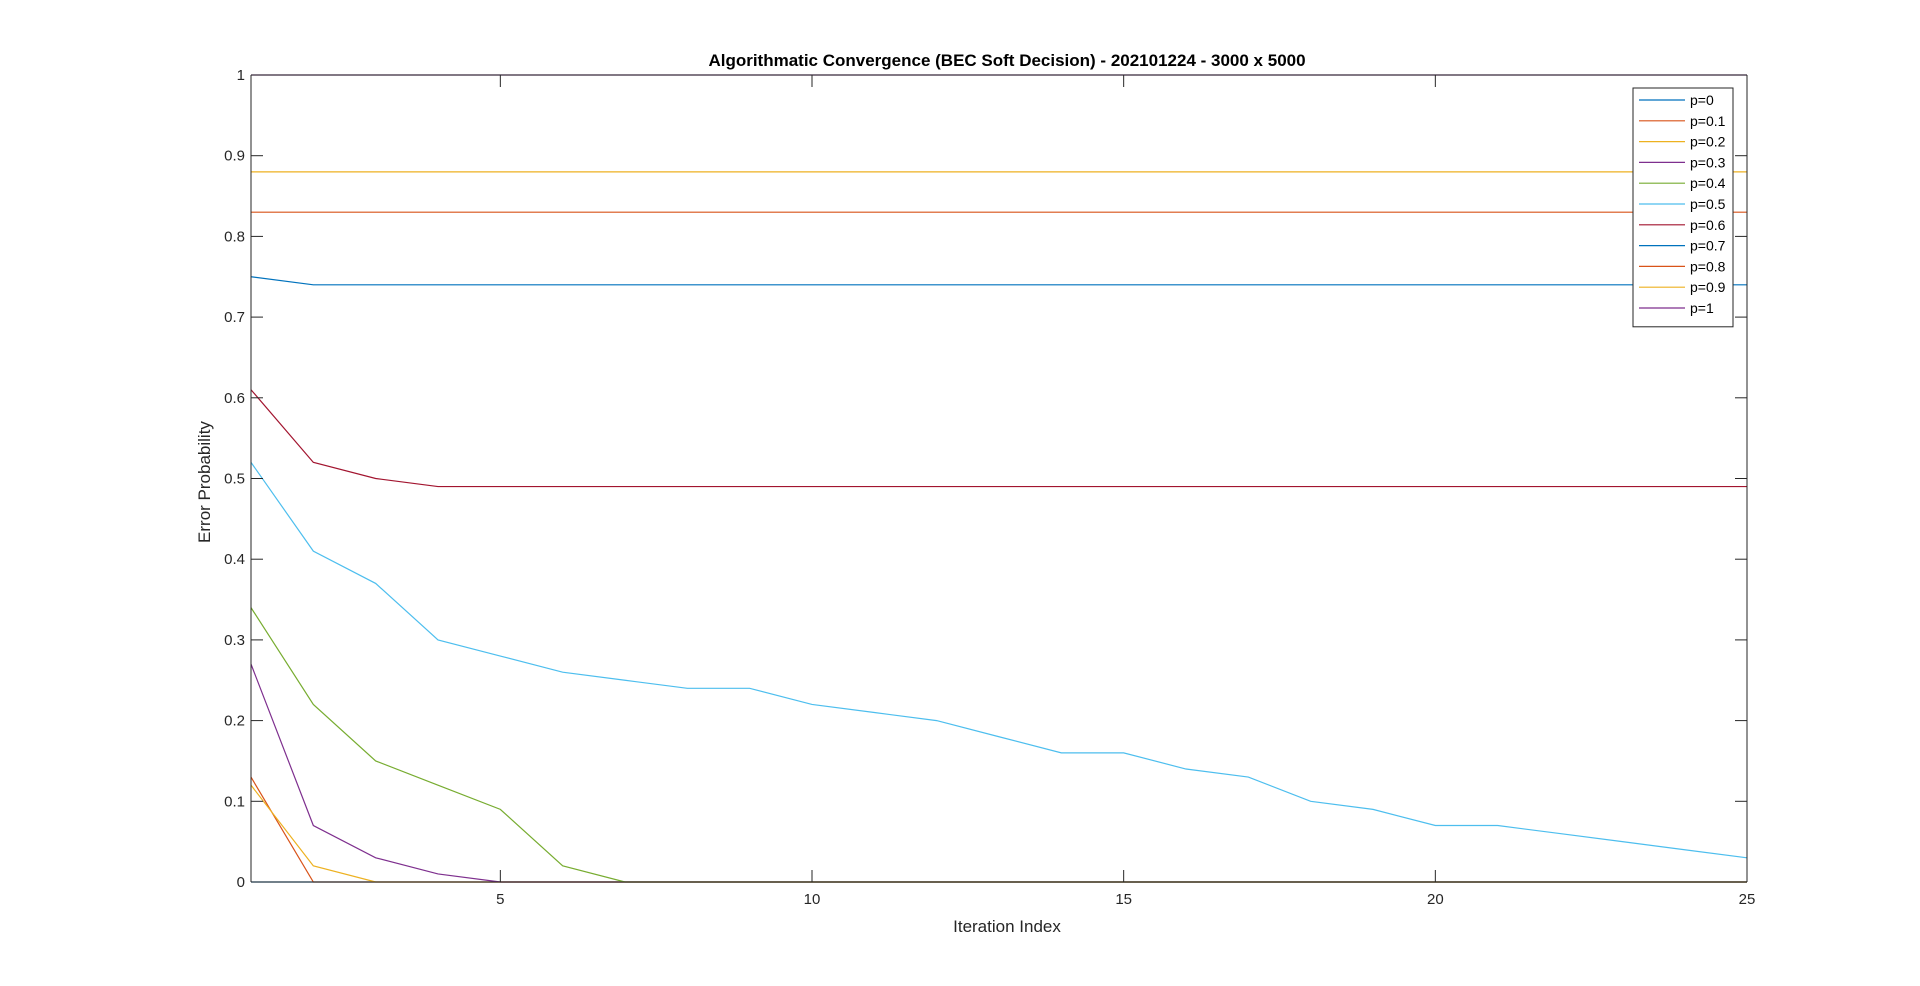 The height and width of the screenshot is (986, 1920). I want to click on y-tick-label-4: 0.4, so click(234, 559).